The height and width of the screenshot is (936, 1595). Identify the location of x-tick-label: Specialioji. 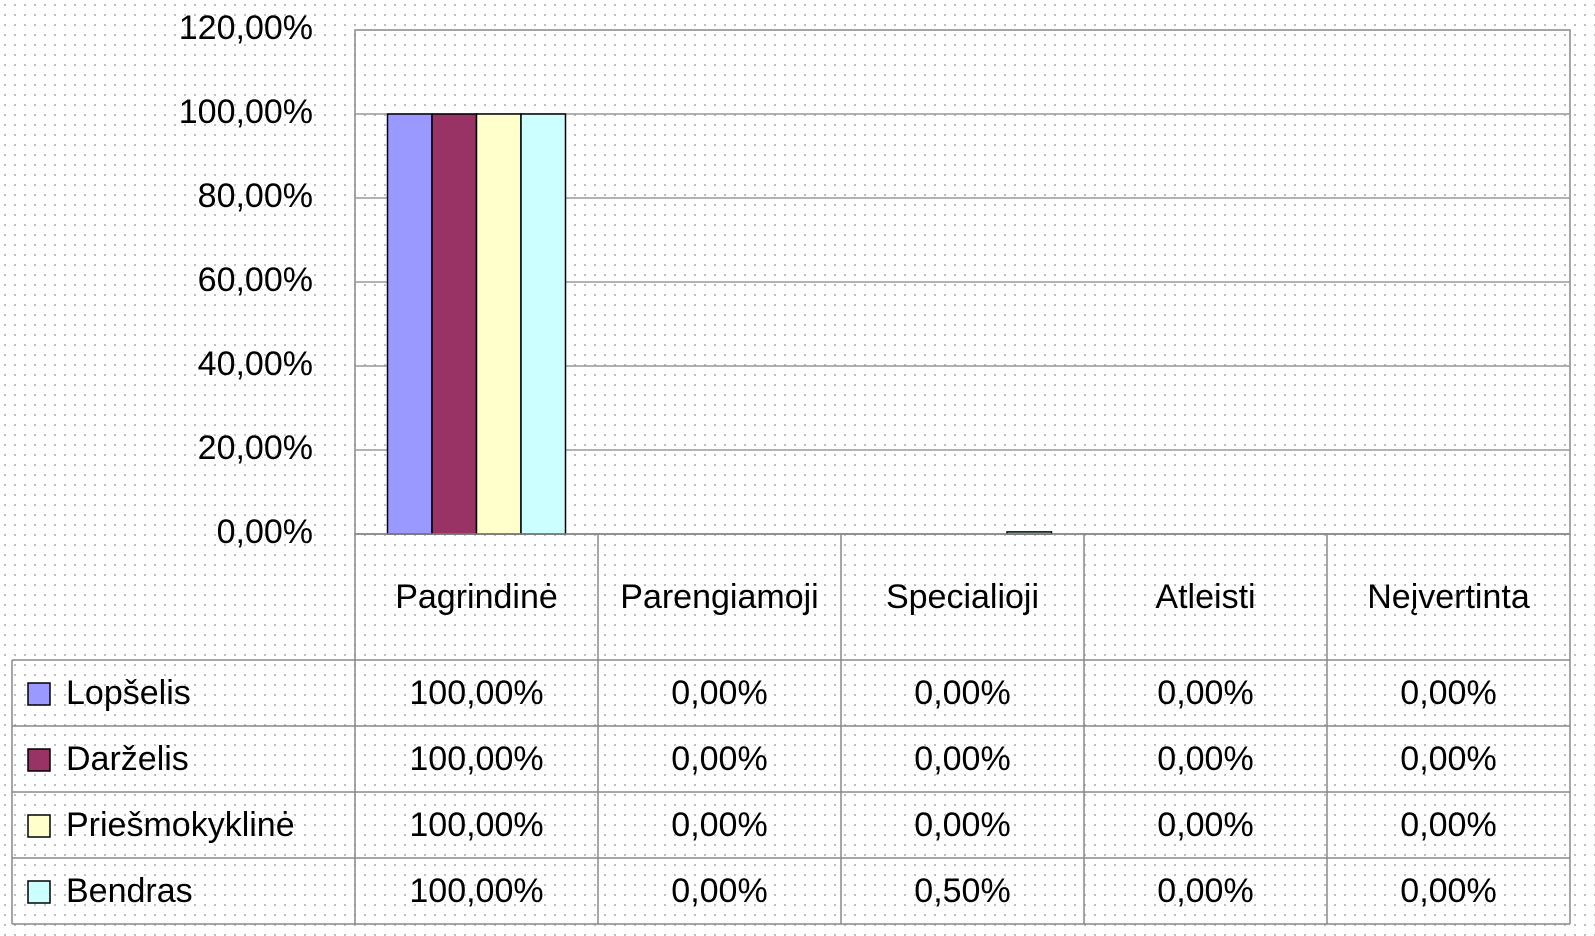
(962, 597).